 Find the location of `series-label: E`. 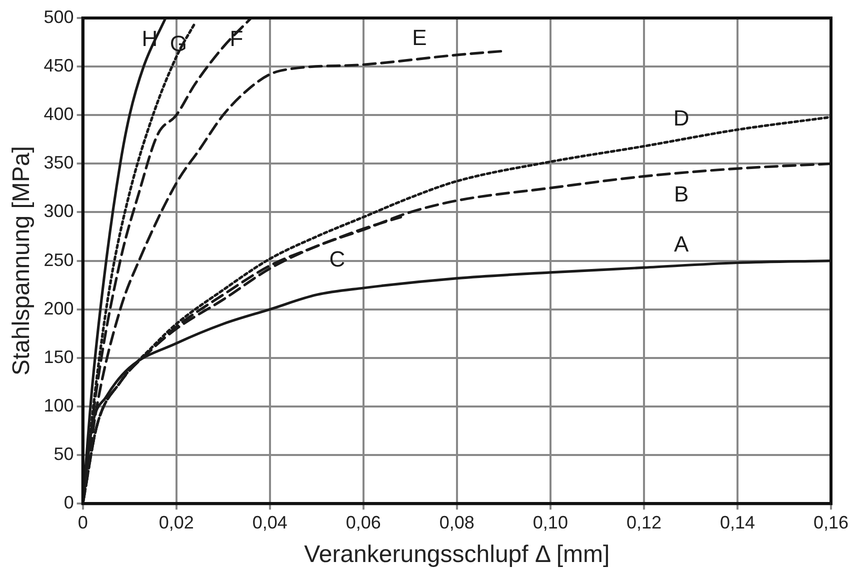

series-label: E is located at coordinates (419, 37).